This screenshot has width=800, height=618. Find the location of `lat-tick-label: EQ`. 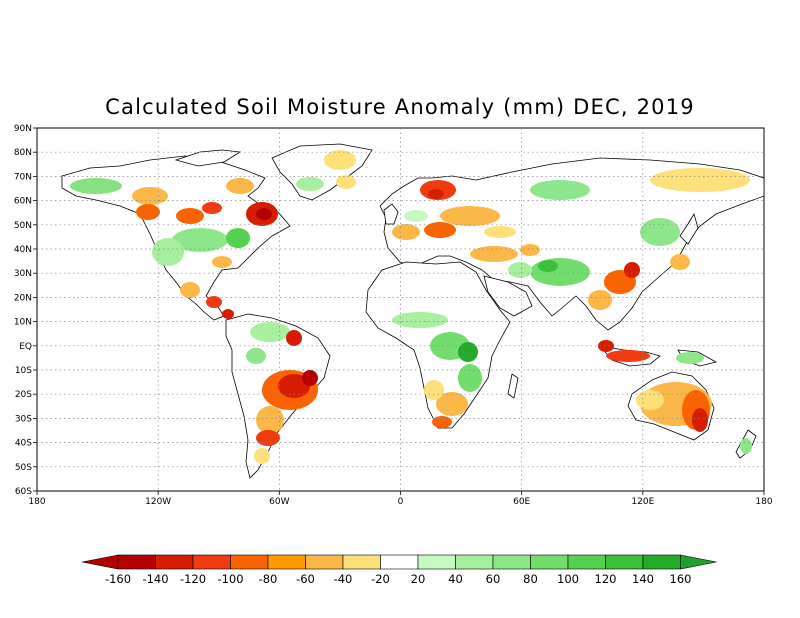

lat-tick-label: EQ is located at coordinates (25, 347).